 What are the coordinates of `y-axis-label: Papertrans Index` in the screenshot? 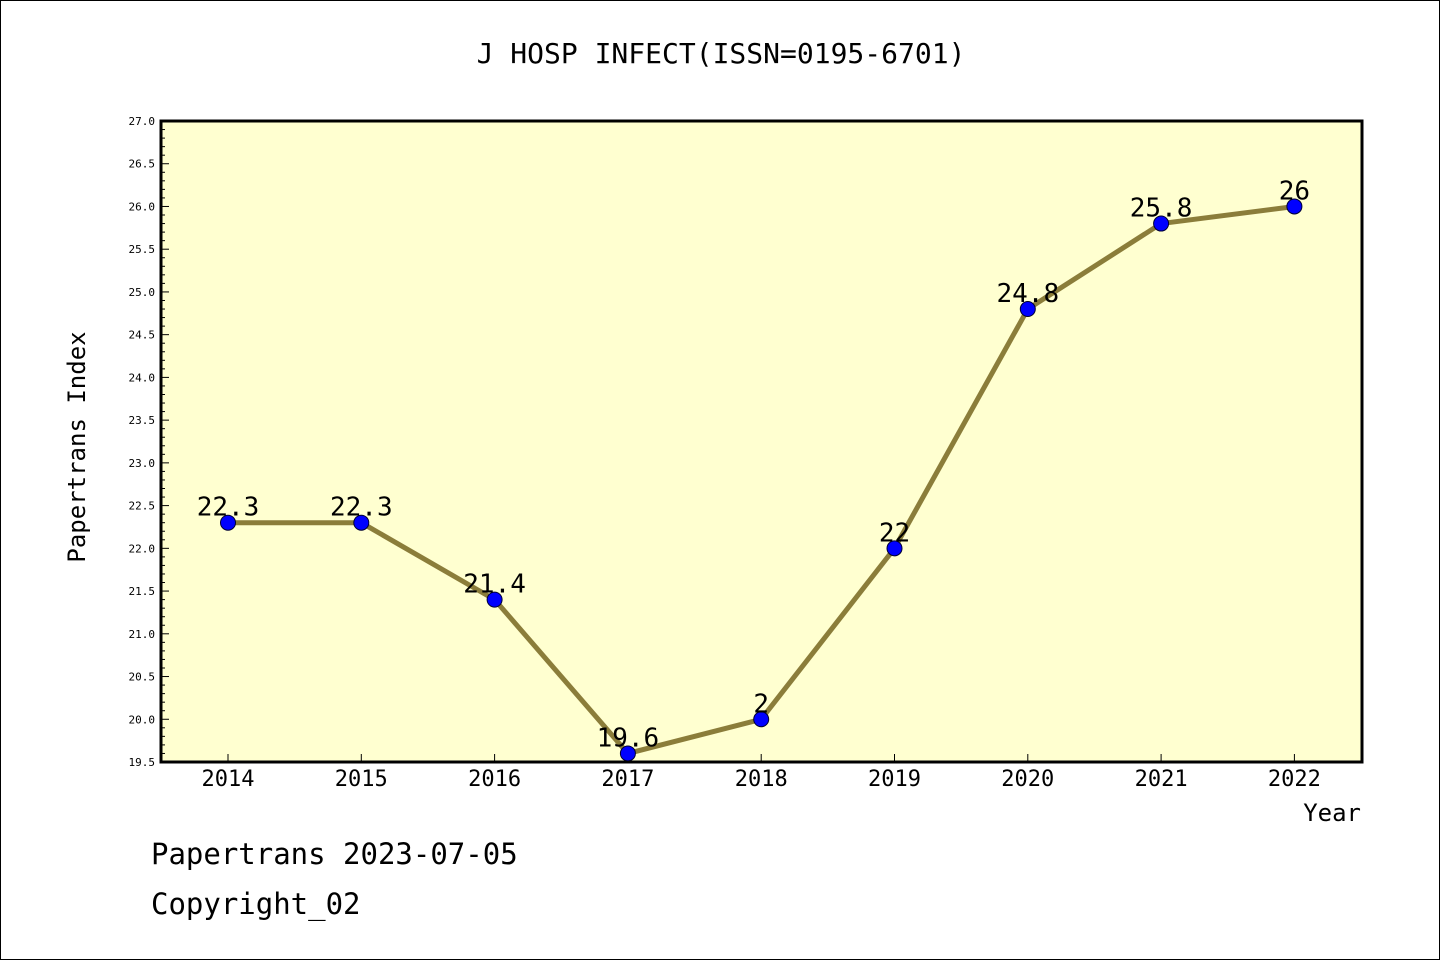 It's located at (77, 446).